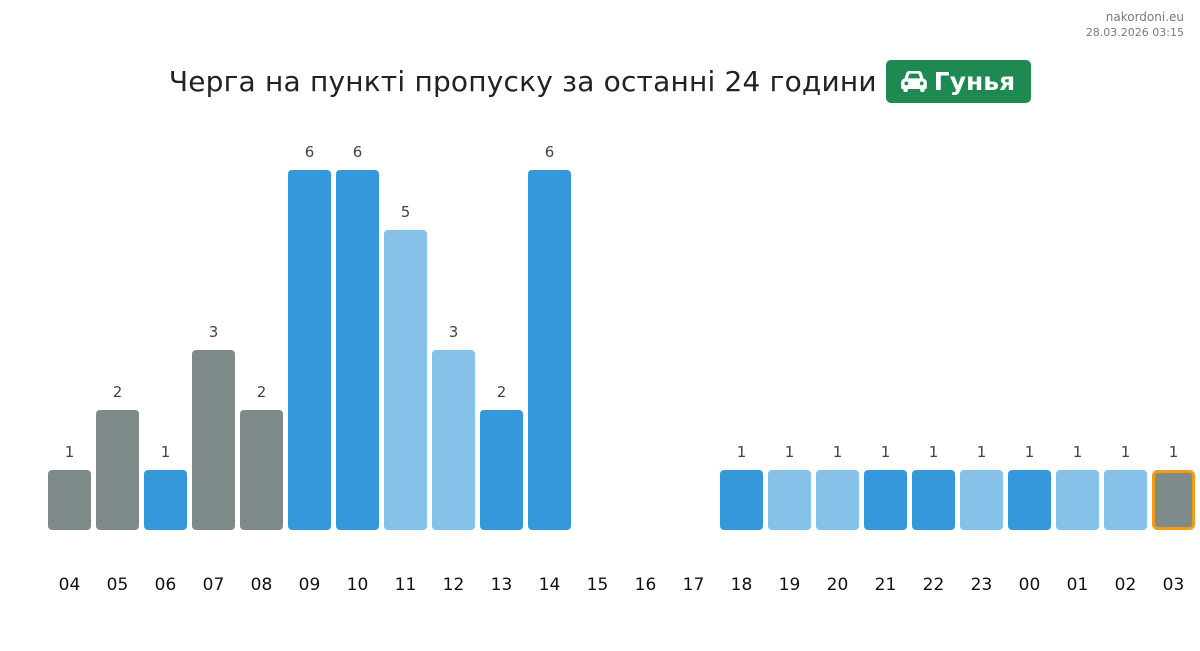 This screenshot has height=651, width=1200. Describe the element at coordinates (790, 585) in the screenshot. I see `x-tick-19: 19` at that location.